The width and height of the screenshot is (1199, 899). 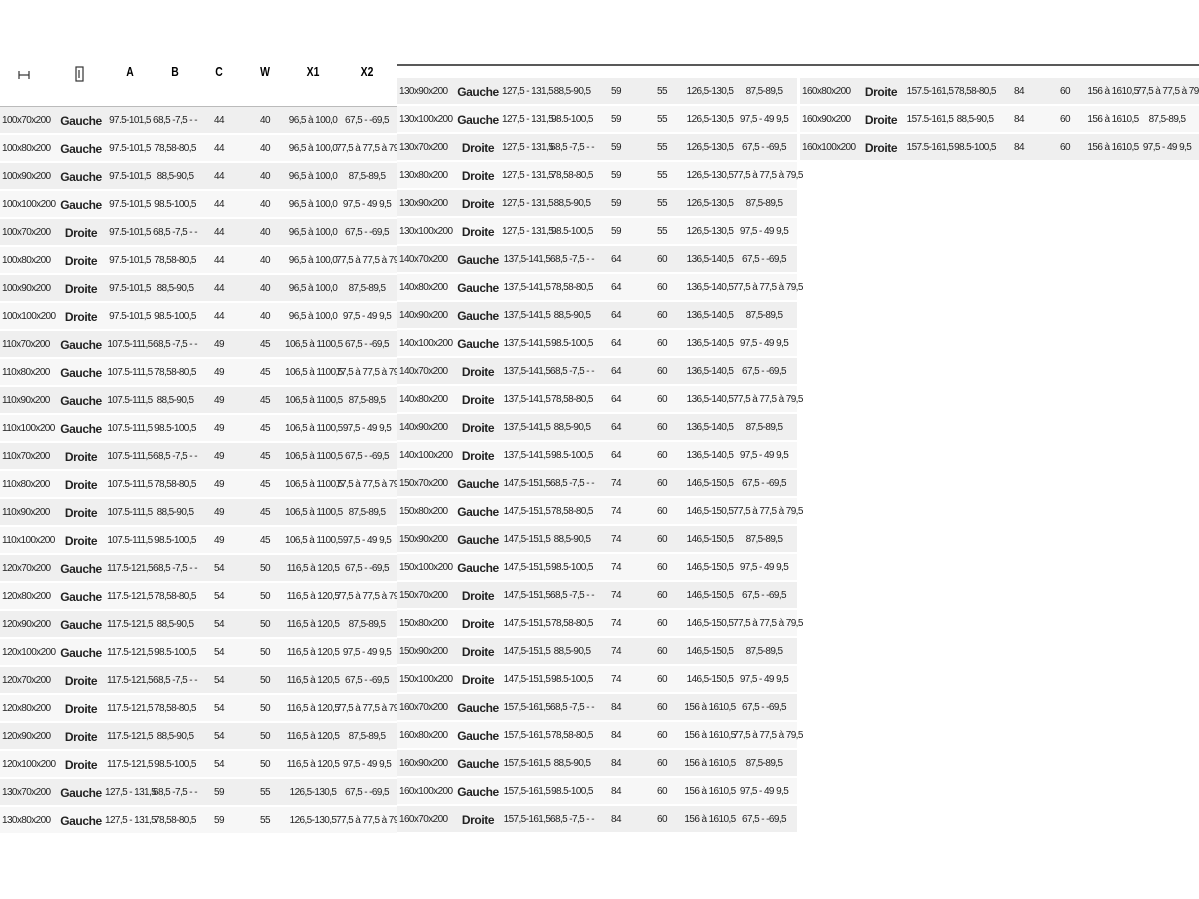 I want to click on size-cell: 150x70x200, so click(x=423, y=483).